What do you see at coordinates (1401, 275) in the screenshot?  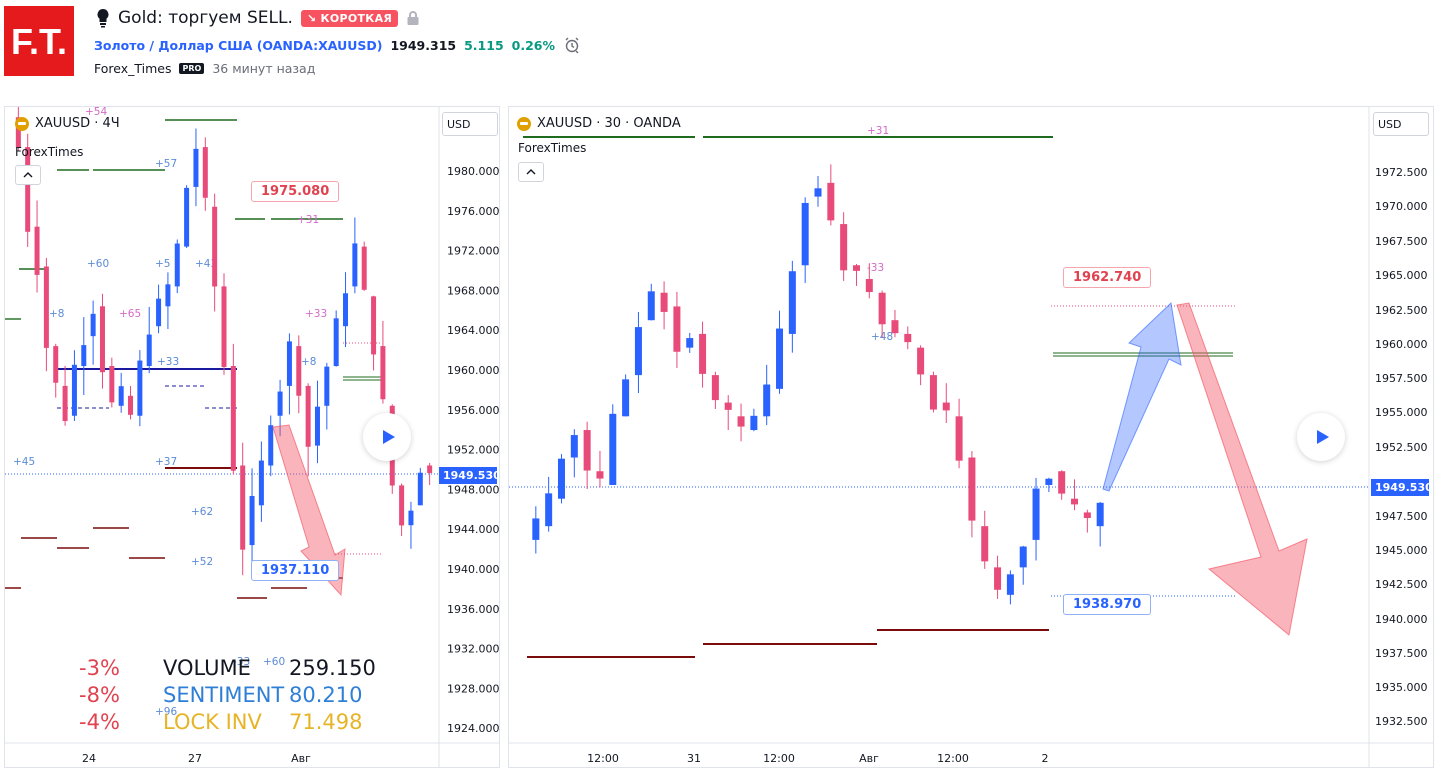 I see `y-tick-label: 1965.000` at bounding box center [1401, 275].